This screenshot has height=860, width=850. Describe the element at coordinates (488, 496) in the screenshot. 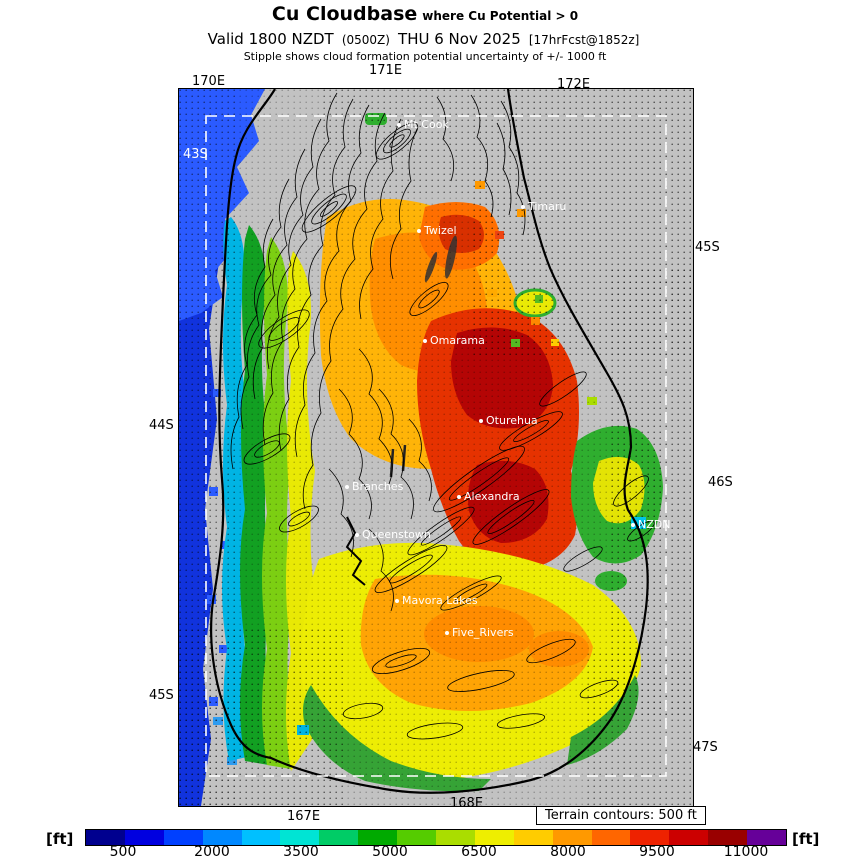

I see `town-label-alexandra: Alexandra` at that location.